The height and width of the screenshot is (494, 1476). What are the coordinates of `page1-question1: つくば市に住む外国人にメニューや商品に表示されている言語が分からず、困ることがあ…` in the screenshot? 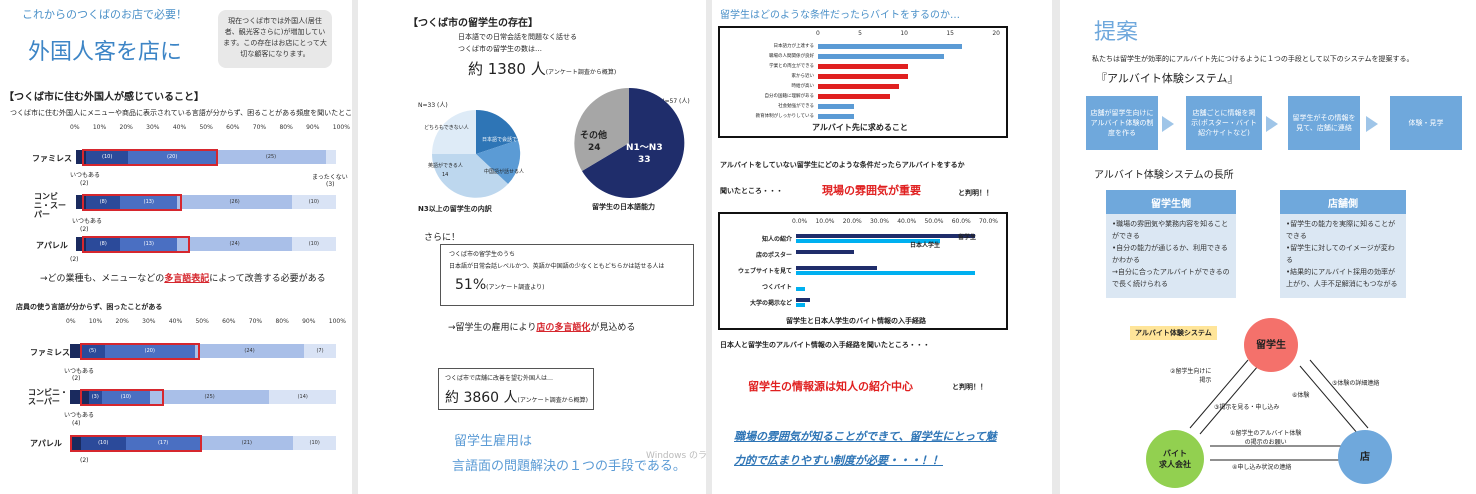 It's located at (181, 113).